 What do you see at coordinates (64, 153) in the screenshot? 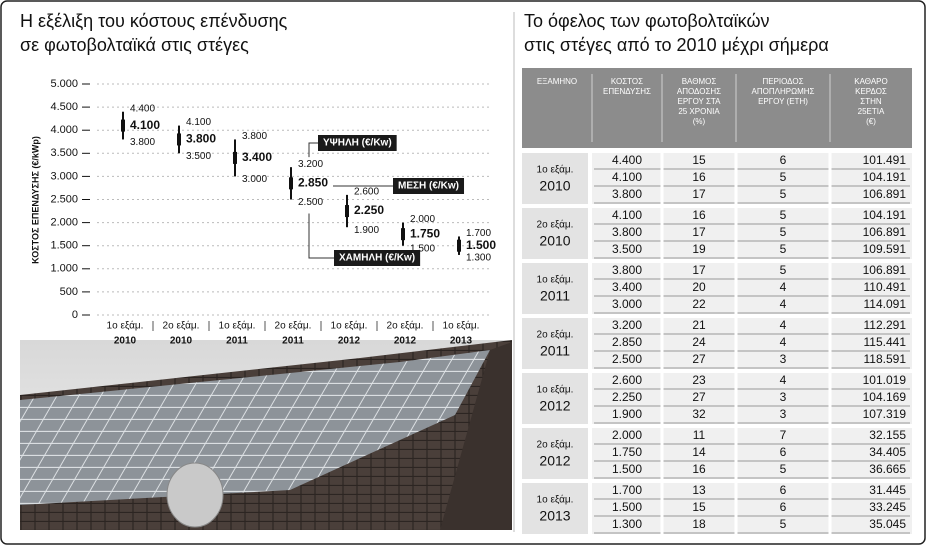
I see `y-tick-label: 3.500` at bounding box center [64, 153].